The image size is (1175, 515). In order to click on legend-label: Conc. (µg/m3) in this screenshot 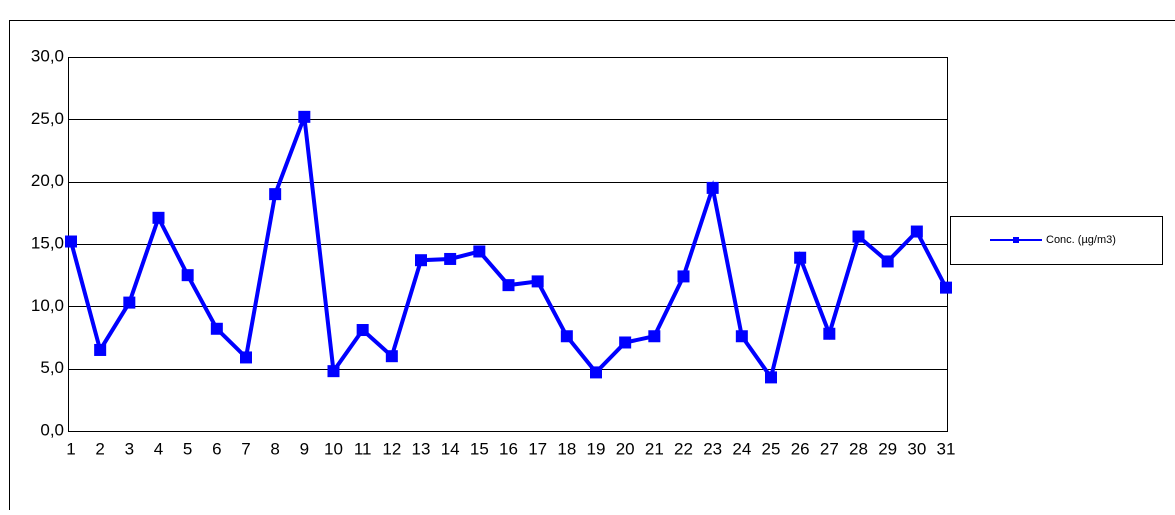, I will do `click(1081, 240)`.